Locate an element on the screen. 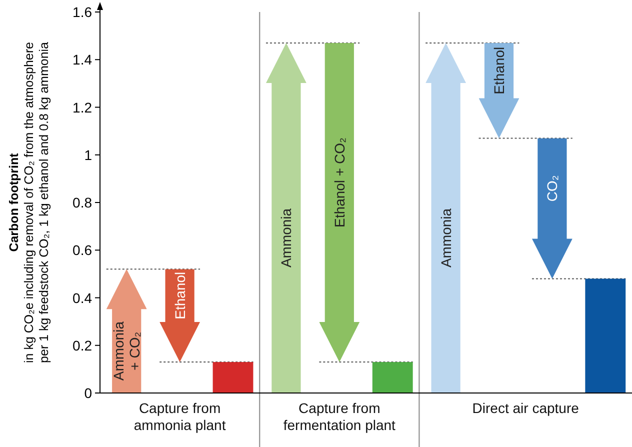 Image resolution: width=632 pixels, height=447 pixels. x-tick-label: Ammonia + CO₂ is located at coordinates (126, 351).